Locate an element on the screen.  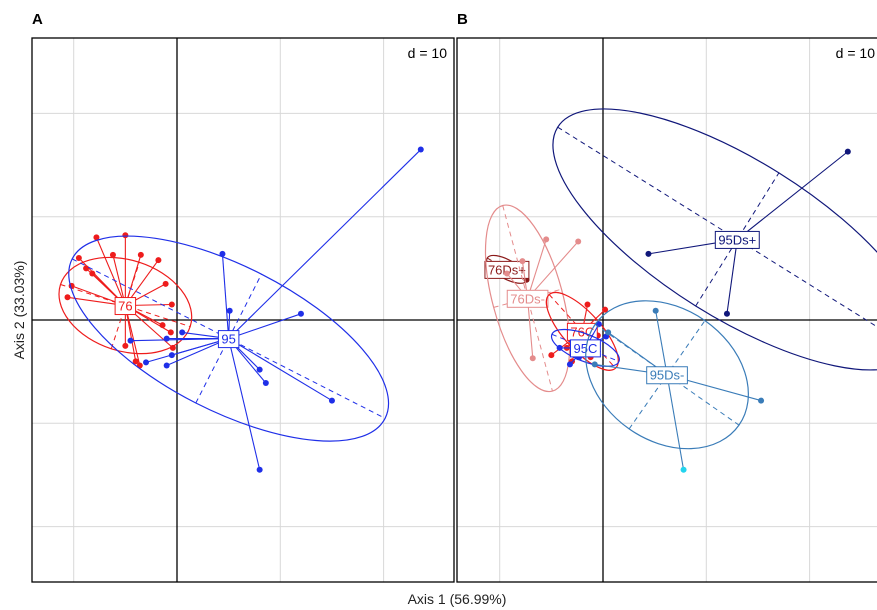
group-95c: 95C is located at coordinates (585, 344).